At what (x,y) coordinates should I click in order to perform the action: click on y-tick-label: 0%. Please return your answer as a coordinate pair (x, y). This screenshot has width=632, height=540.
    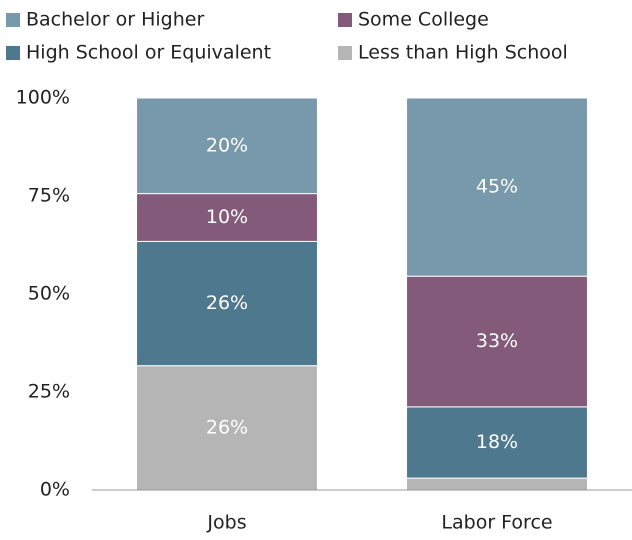
    Looking at the image, I should click on (55, 490).